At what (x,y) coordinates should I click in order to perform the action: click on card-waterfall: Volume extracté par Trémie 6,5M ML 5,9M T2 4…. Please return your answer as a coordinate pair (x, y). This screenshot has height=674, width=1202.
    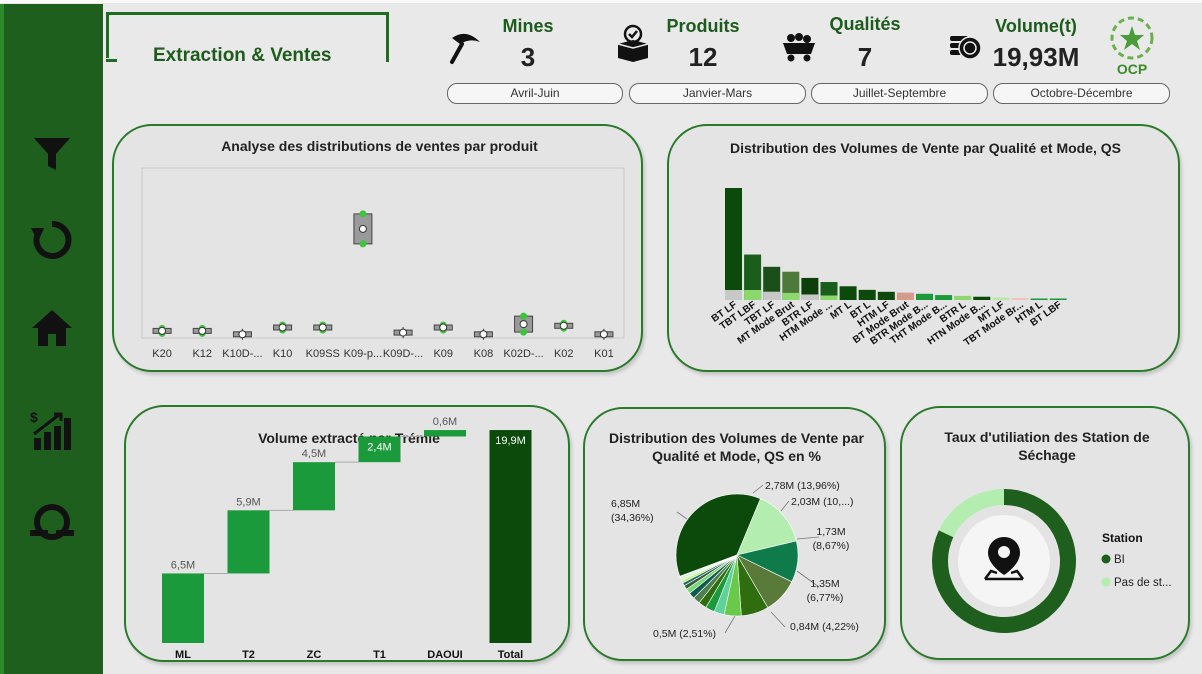
    Looking at the image, I should click on (347, 533).